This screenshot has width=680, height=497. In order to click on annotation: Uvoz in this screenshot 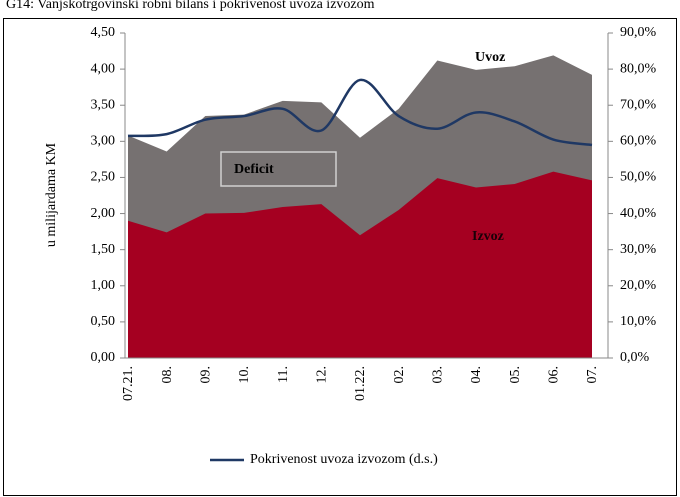, I will do `click(490, 57)`.